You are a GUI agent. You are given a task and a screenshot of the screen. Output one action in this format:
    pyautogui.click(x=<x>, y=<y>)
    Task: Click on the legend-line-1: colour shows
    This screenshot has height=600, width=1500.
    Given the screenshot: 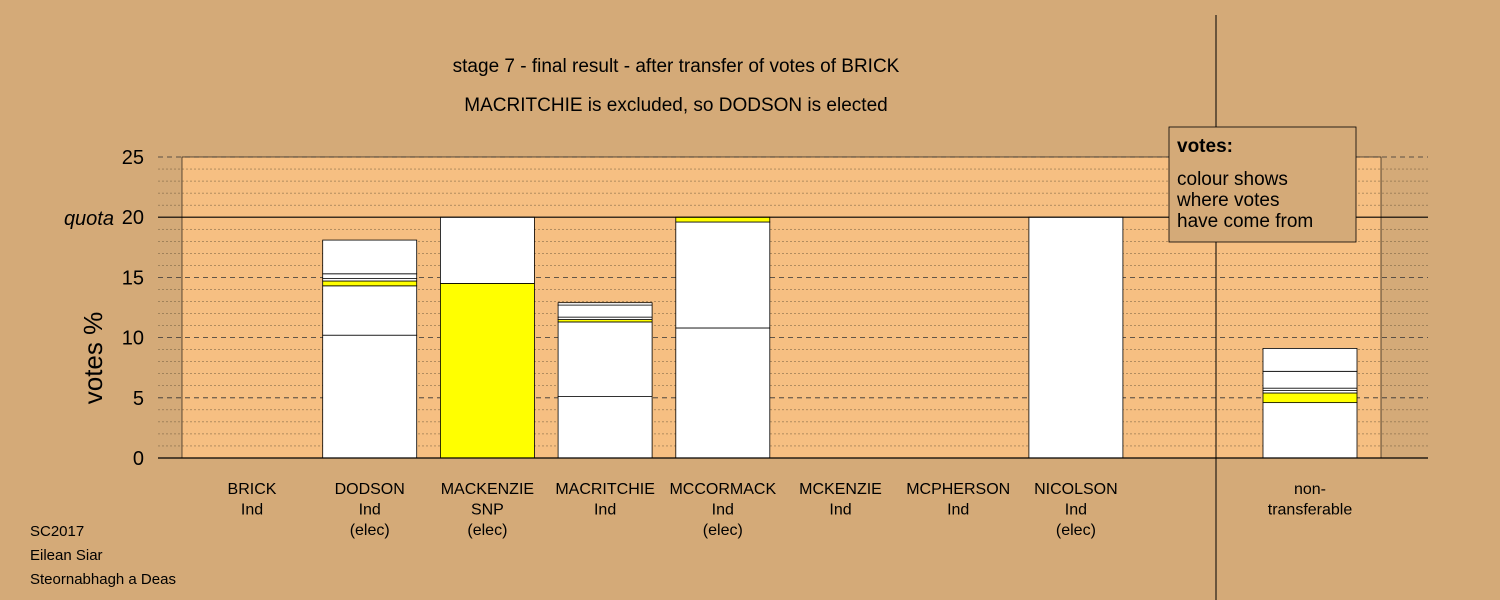 What is the action you would take?
    pyautogui.click(x=1232, y=179)
    